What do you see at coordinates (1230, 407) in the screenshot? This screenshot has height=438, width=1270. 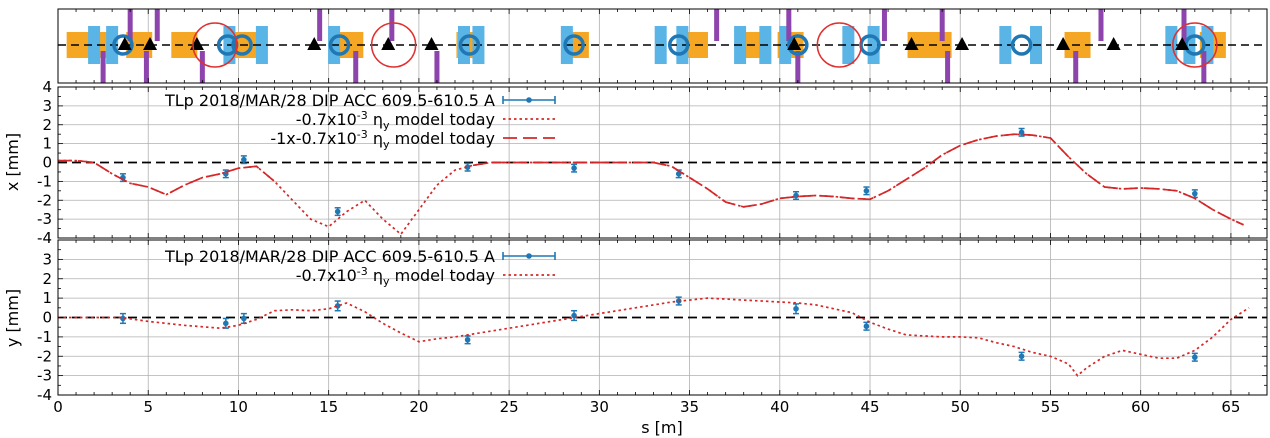 I see `x-tick-label: 65` at bounding box center [1230, 407].